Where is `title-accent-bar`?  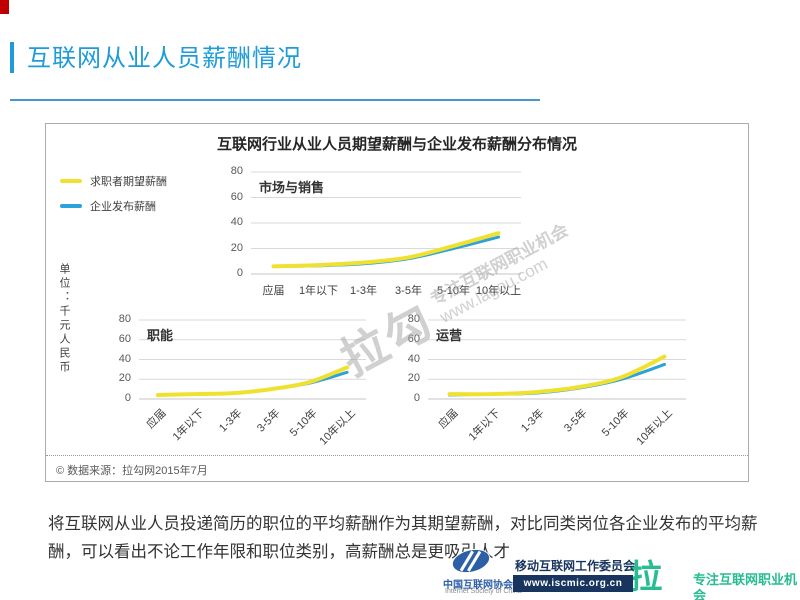
title-accent-bar is located at coordinates (12, 57).